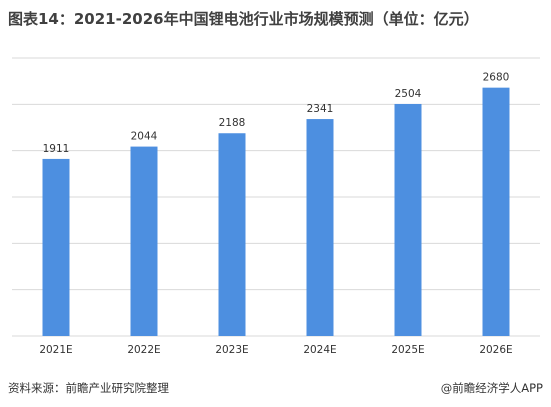 This screenshot has height=407, width=551. I want to click on x-tick-label: 2022E, so click(143, 350).